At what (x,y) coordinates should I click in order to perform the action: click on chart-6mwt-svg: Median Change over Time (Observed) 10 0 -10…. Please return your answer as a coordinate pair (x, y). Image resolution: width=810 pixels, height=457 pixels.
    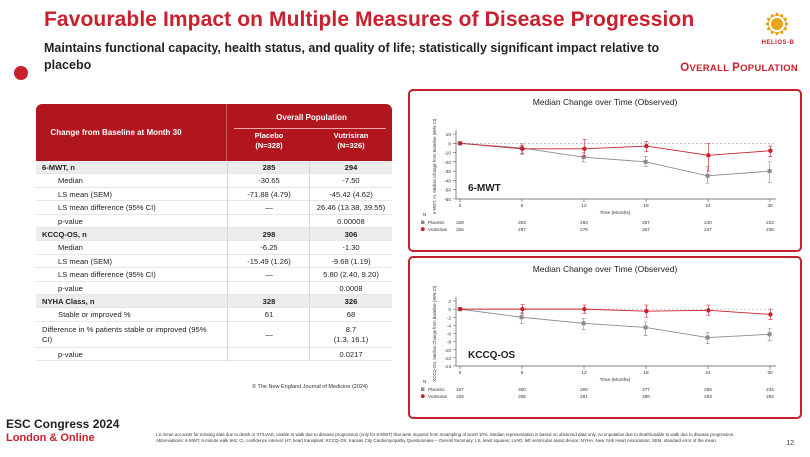
    Looking at the image, I should click on (598, 164).